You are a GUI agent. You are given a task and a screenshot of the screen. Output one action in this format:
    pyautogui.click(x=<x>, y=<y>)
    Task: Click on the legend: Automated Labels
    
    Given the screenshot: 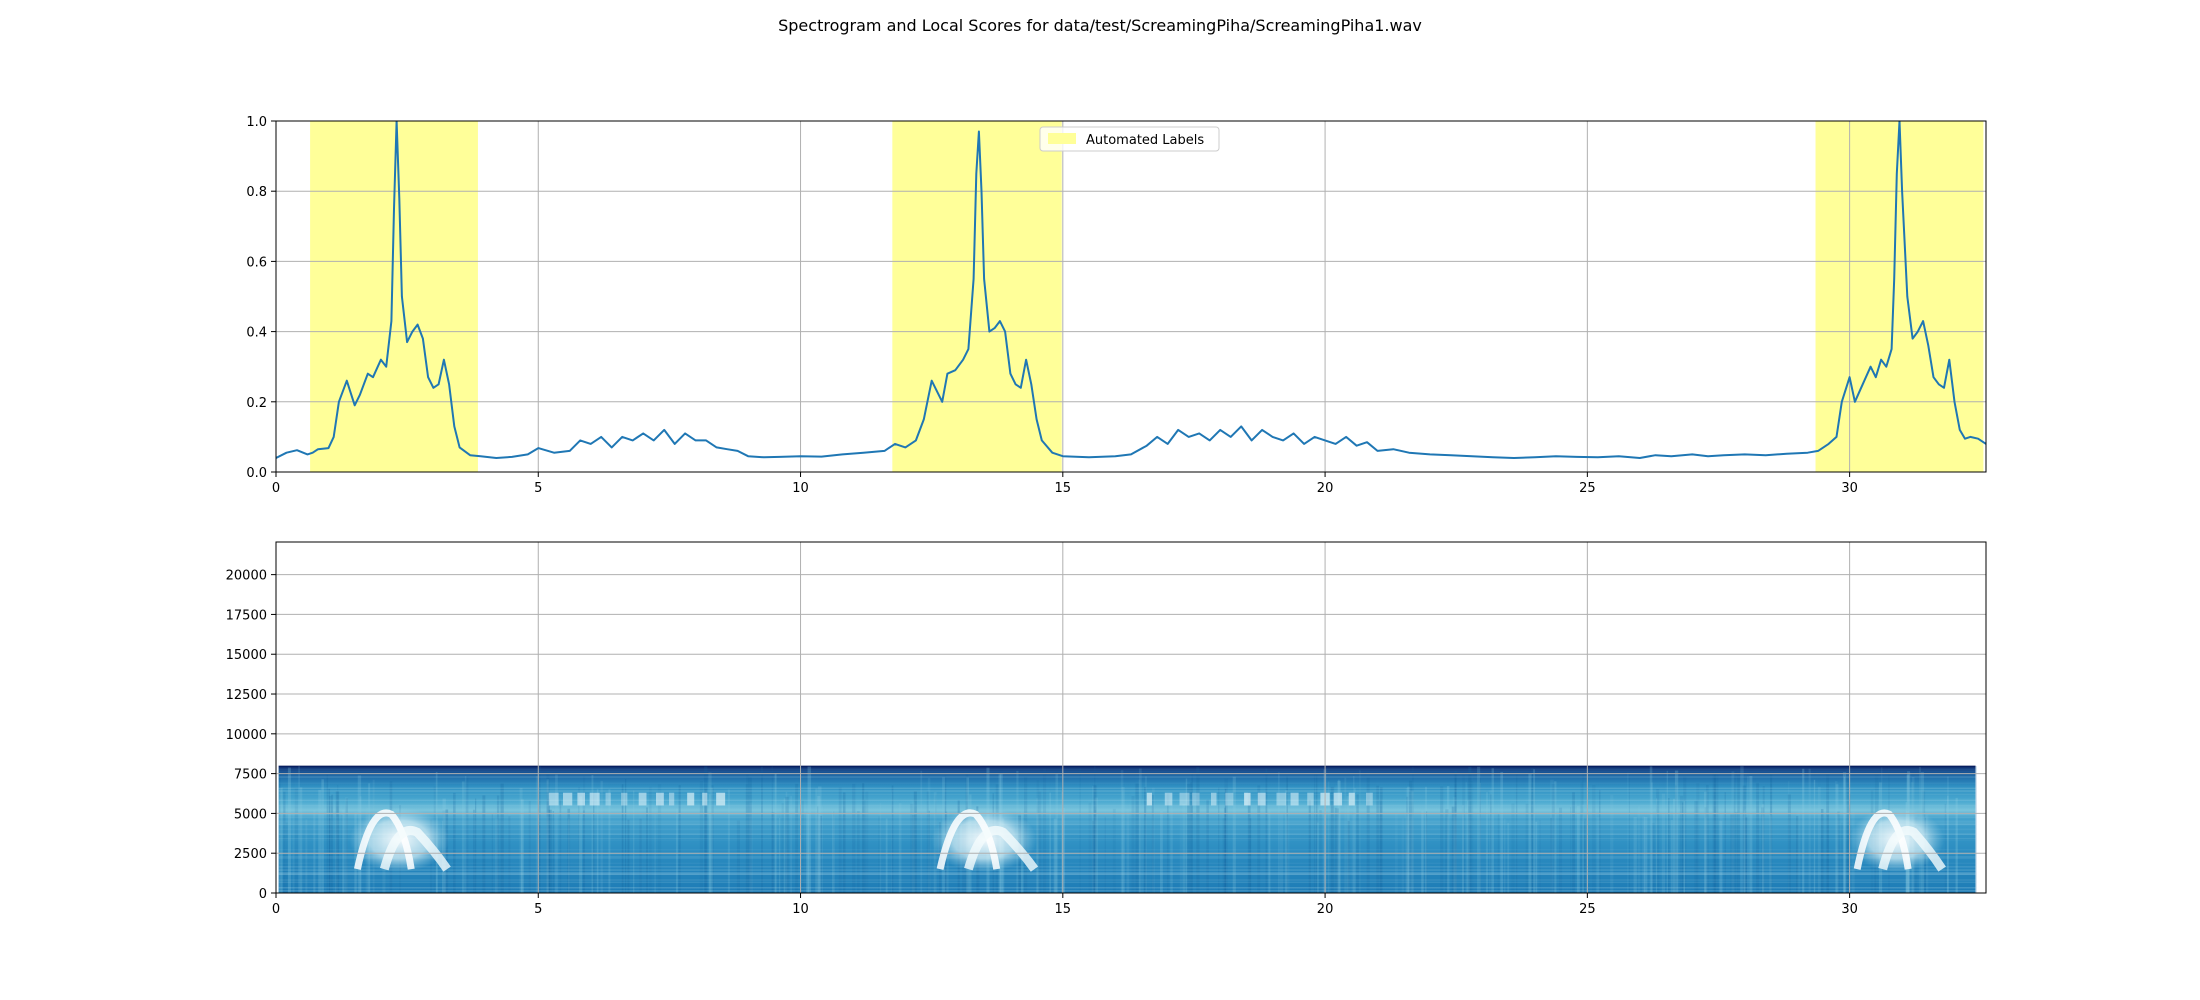 What is the action you would take?
    pyautogui.click(x=1129, y=139)
    